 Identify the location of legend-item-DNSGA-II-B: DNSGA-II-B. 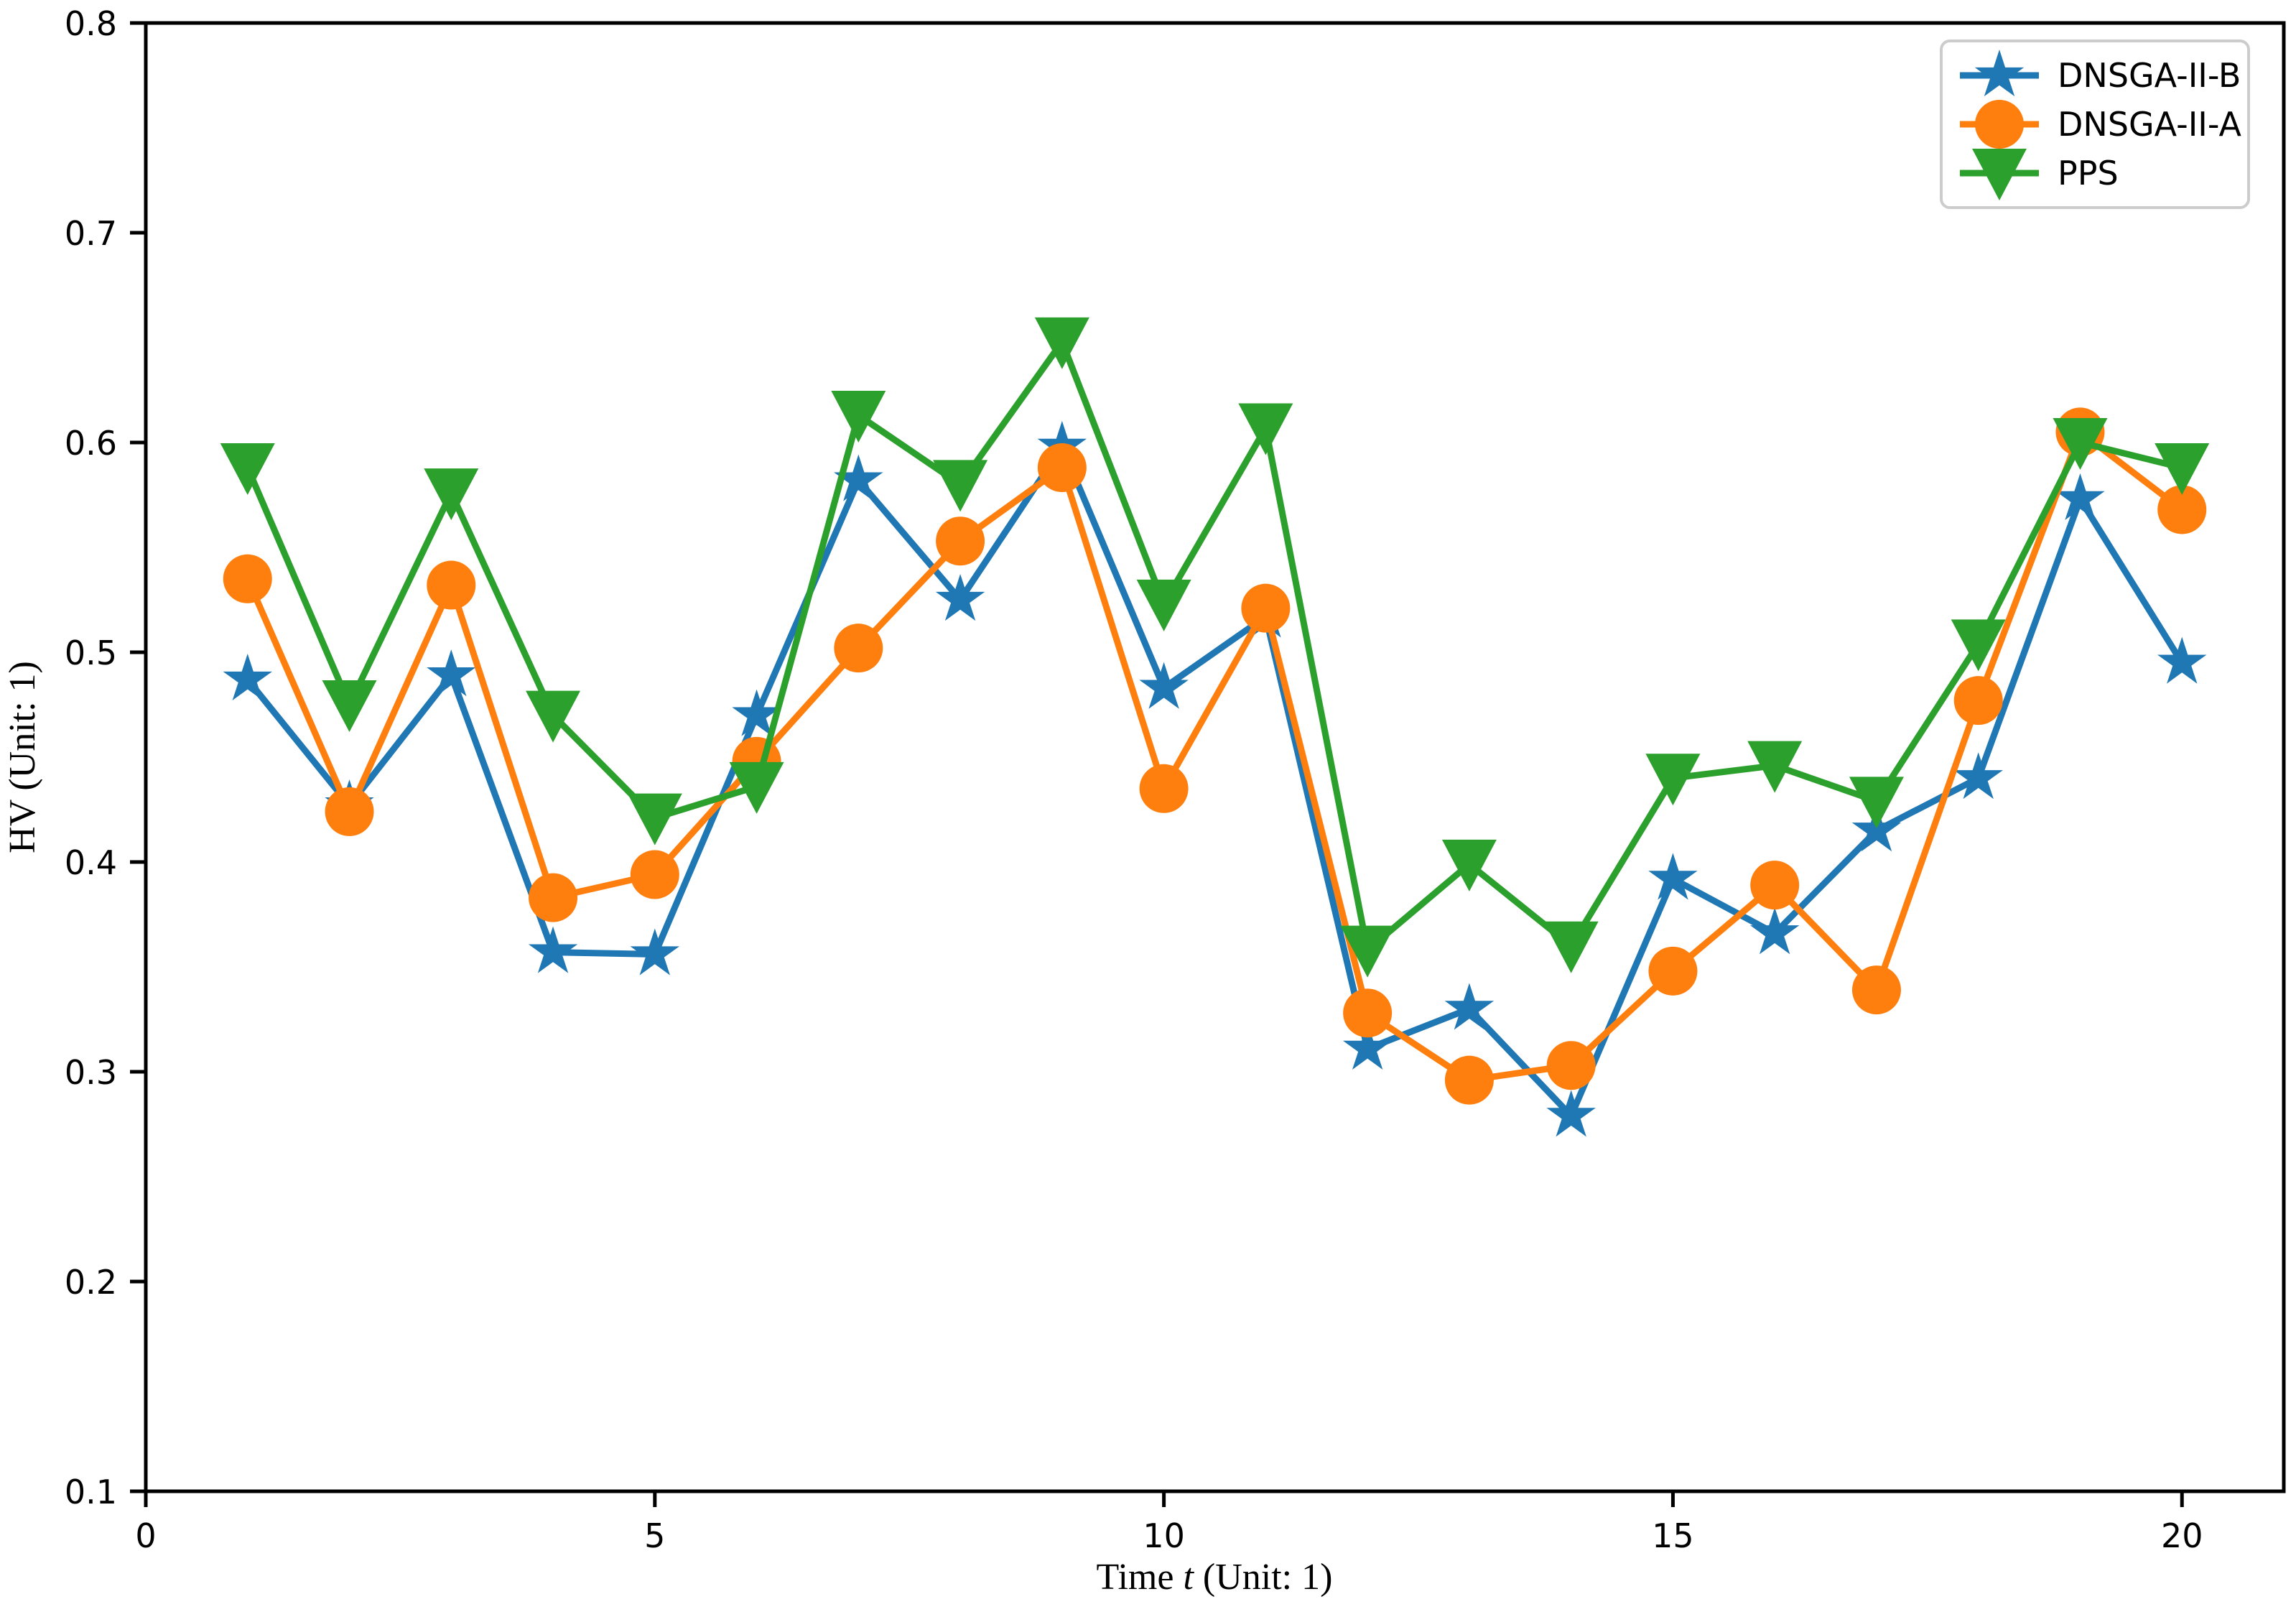
(2100, 73).